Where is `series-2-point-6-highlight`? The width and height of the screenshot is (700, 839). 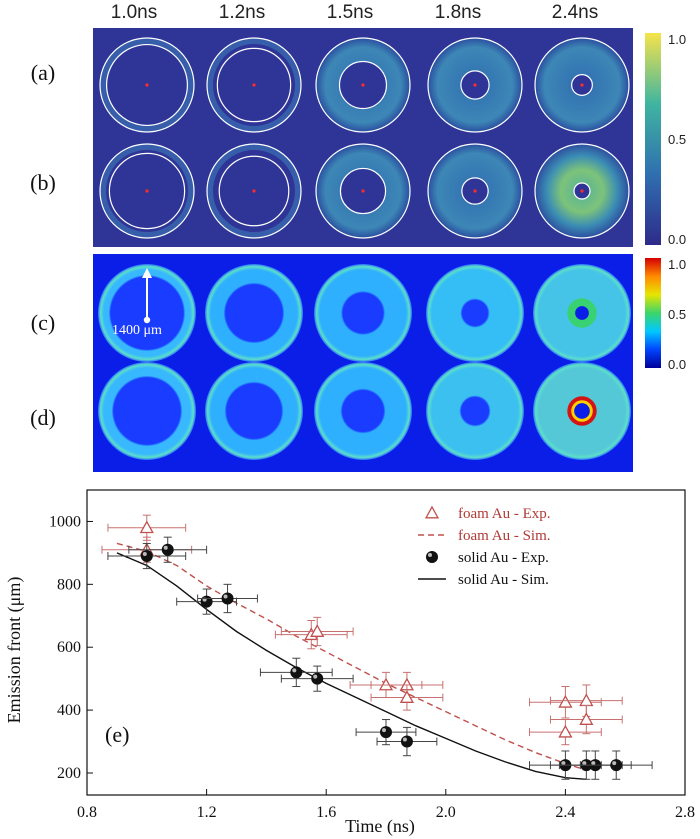
series-2-point-6-highlight is located at coordinates (384, 730).